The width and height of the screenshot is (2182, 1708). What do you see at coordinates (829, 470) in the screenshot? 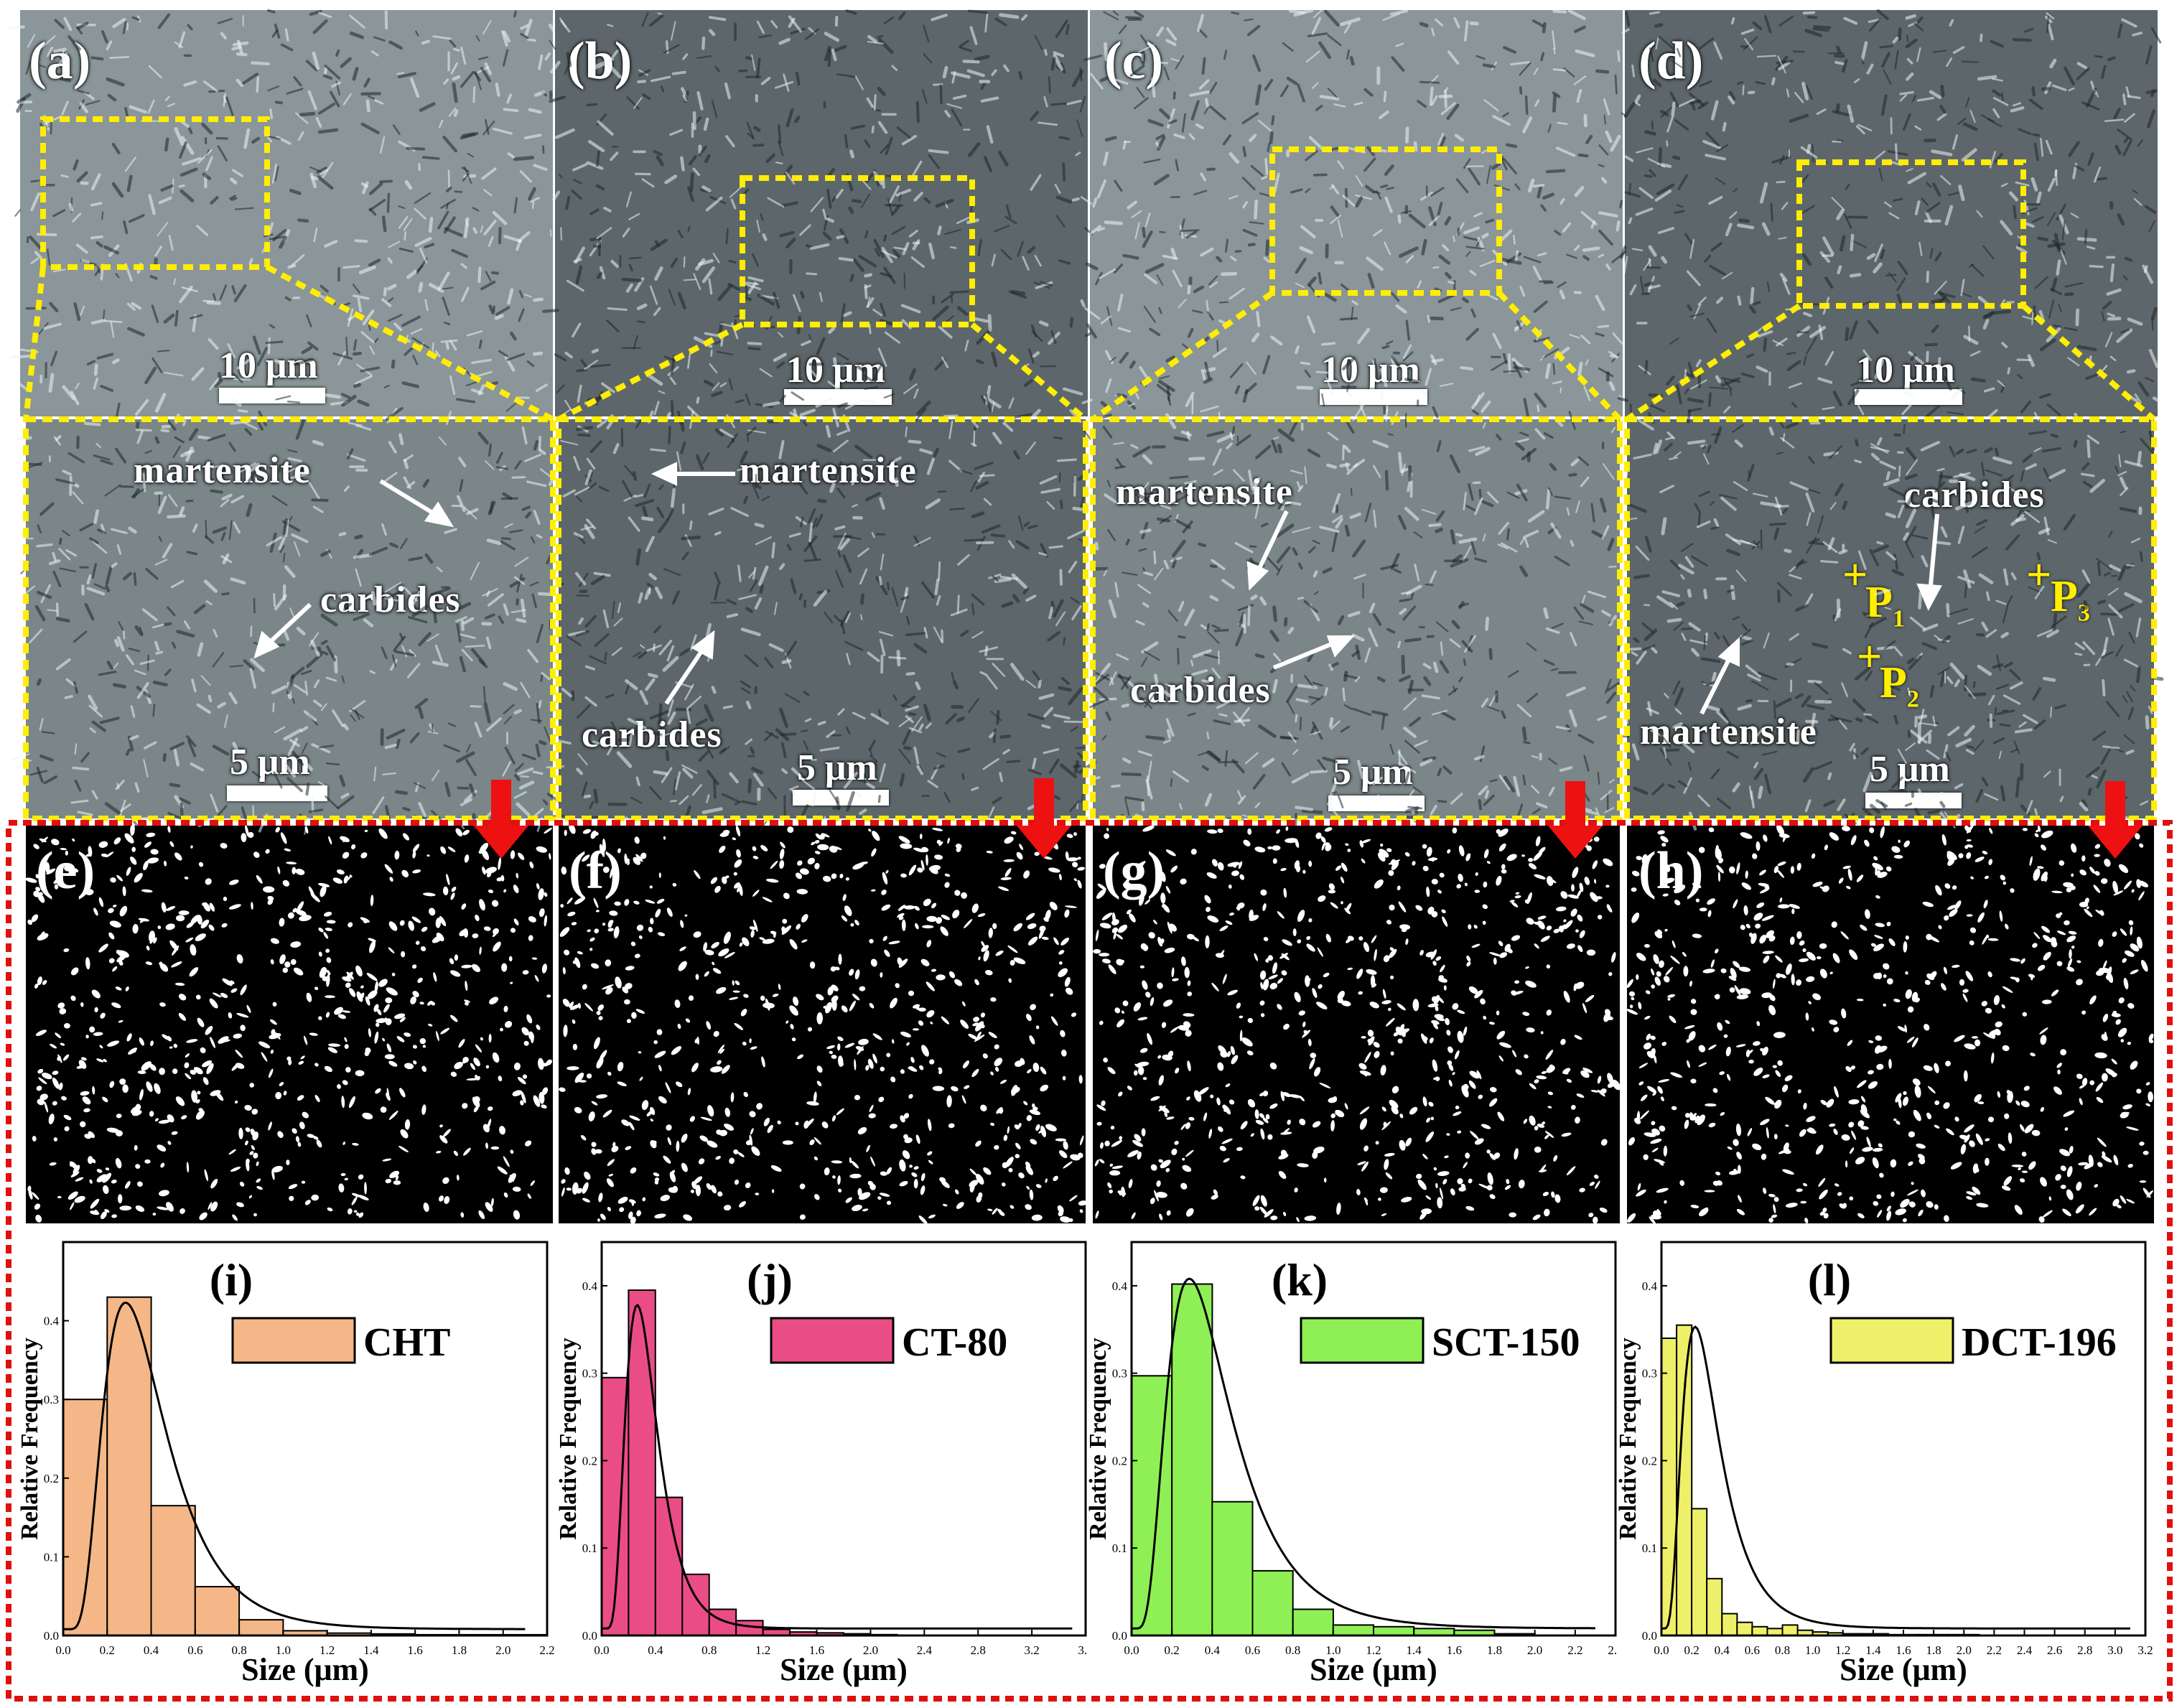
I see `annotation-martensite-b: martensite` at bounding box center [829, 470].